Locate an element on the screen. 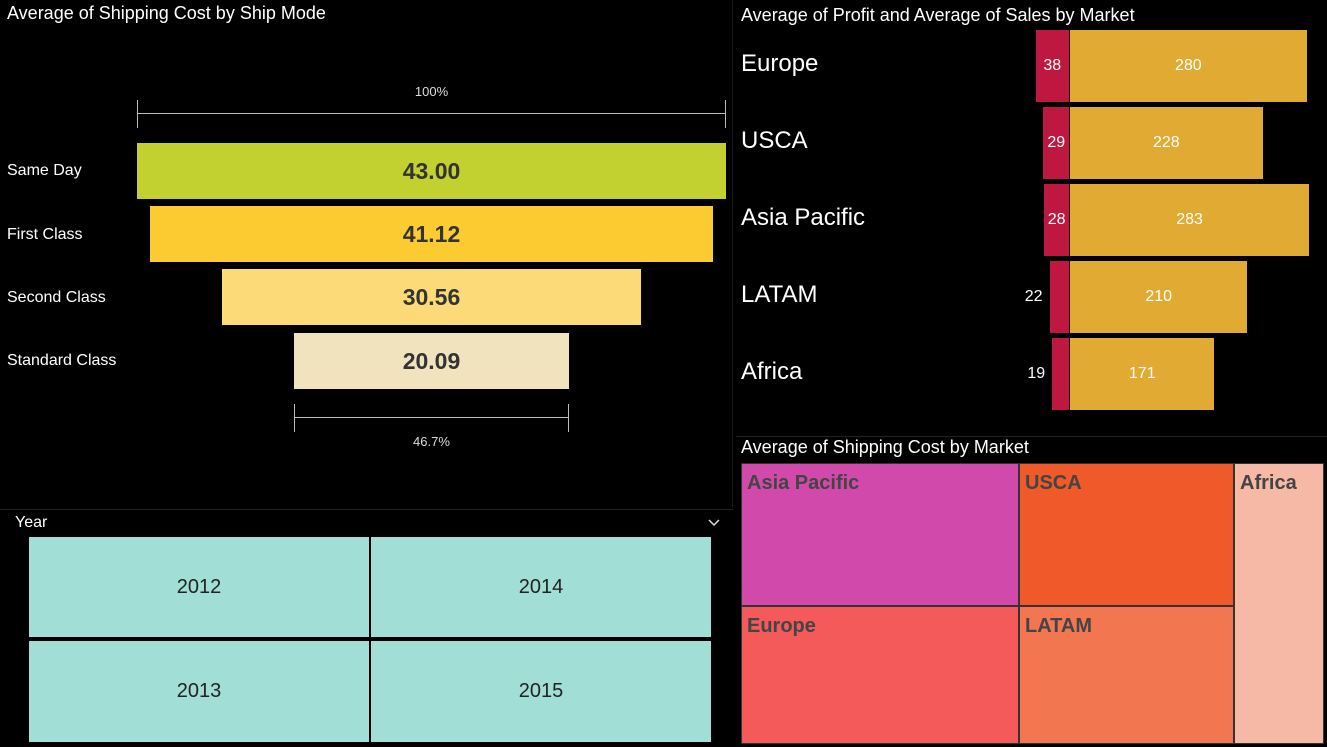  funnel-label-second-class: Second Class is located at coordinates (56, 297).